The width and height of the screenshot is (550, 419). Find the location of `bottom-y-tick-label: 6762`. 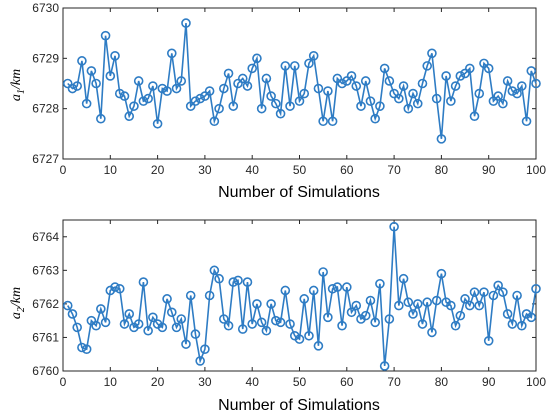

bottom-y-tick-label: 6762 is located at coordinates (45, 304).